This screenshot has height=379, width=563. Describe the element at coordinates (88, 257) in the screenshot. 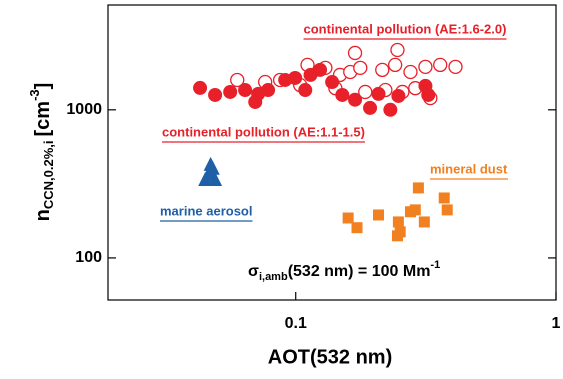

I see `y-tick-label: 100` at that location.